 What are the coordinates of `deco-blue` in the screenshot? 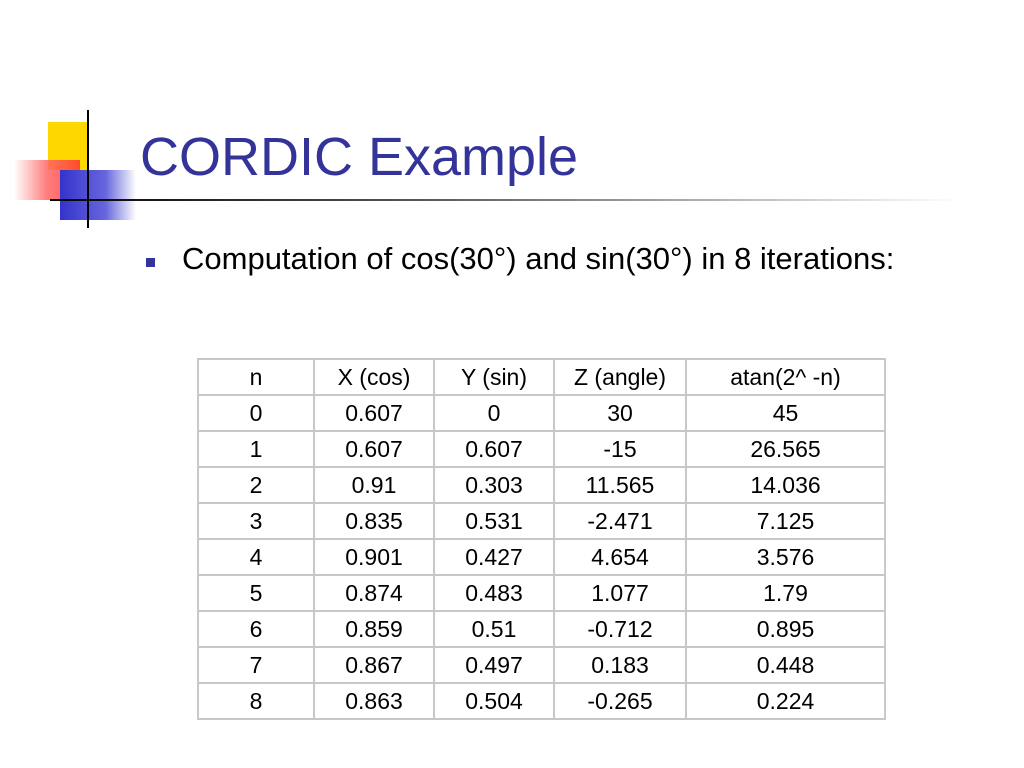 It's located at (98, 195).